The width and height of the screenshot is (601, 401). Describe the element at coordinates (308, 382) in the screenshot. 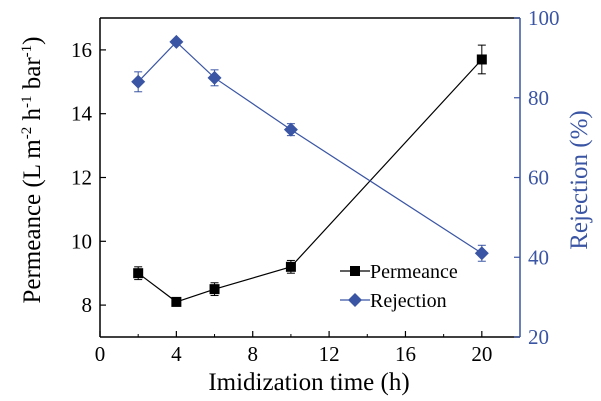

I see `x-axis-title: Imidization time (h)` at that location.